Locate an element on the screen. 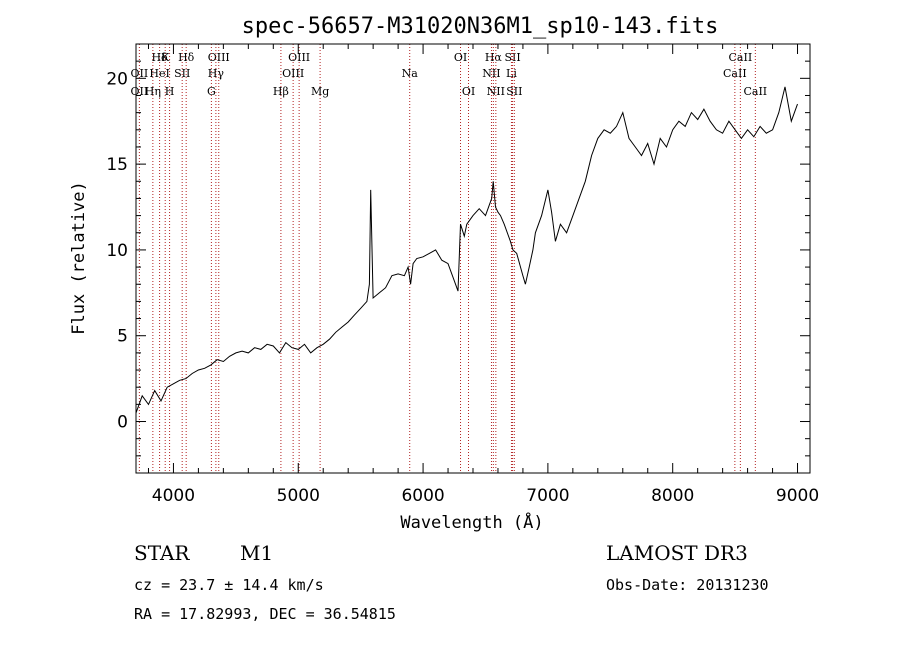 This screenshot has width=900, height=649. survey-name: LAMOST DR3 is located at coordinates (677, 553).